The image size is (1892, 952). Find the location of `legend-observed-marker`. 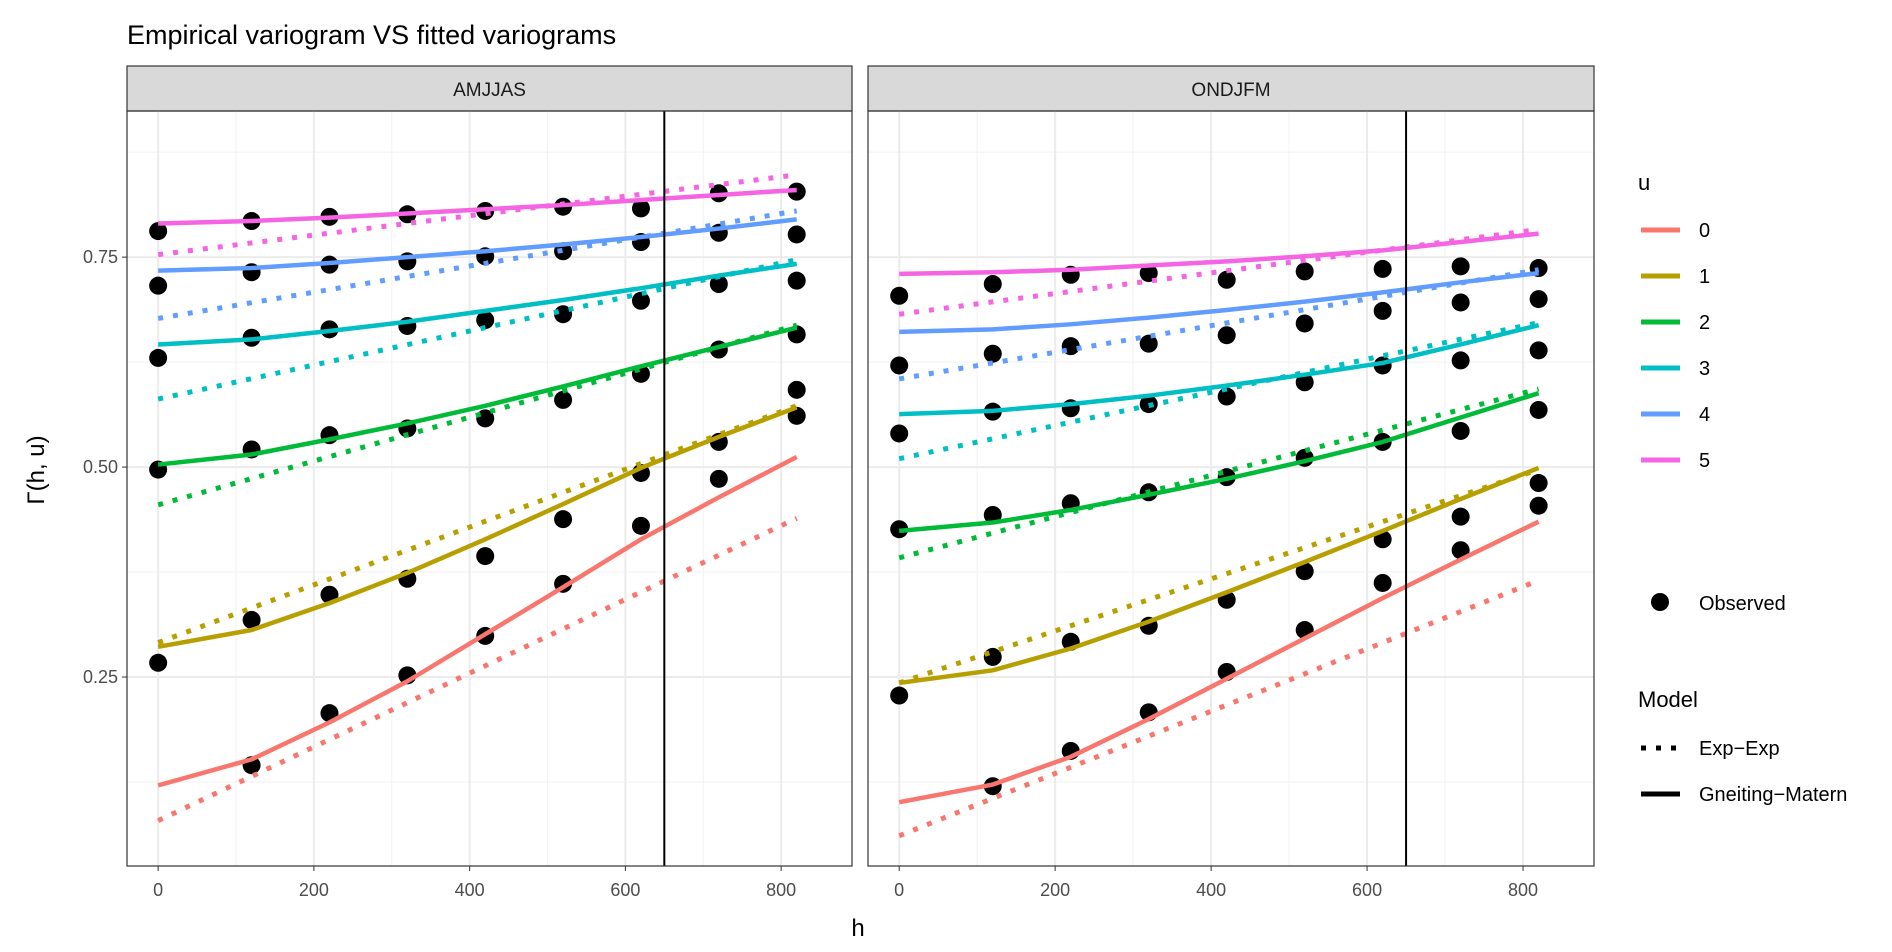

legend-observed-marker is located at coordinates (1660, 602).